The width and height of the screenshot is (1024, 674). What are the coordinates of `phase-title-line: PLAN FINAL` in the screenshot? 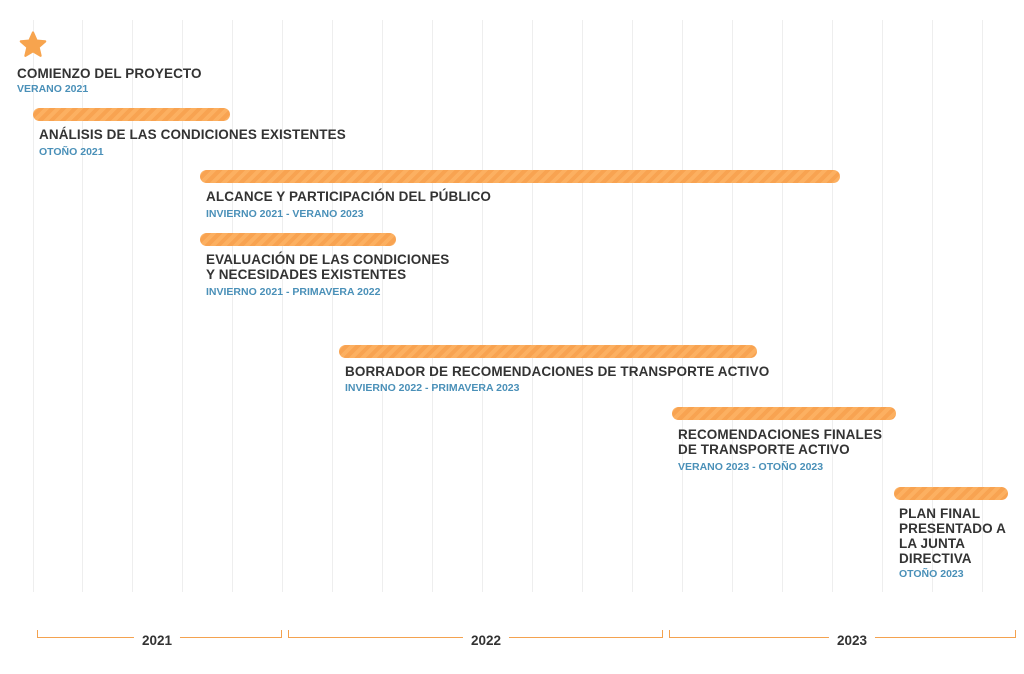 It's located at (940, 513).